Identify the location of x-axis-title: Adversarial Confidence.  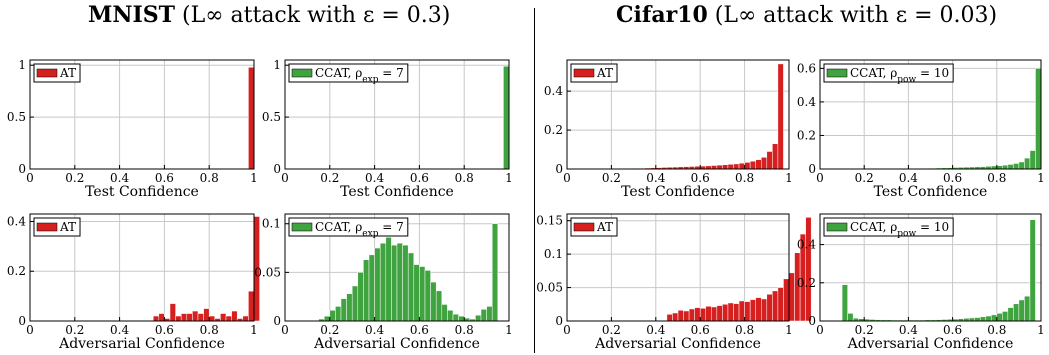
(141, 344).